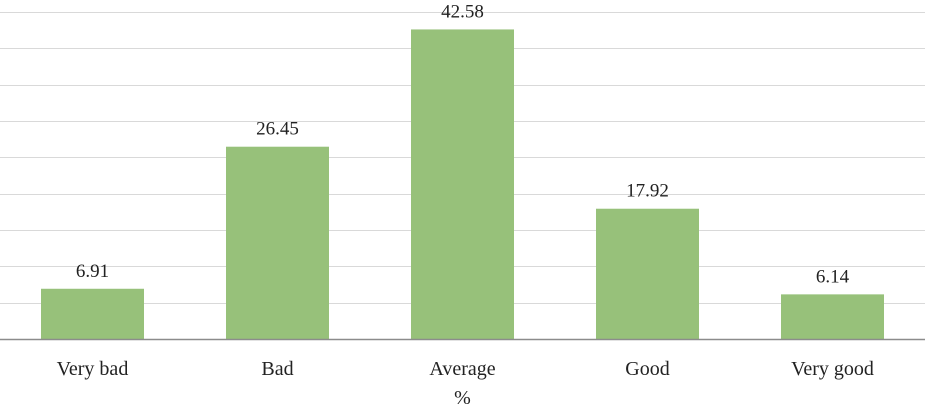 The image size is (925, 409). What do you see at coordinates (647, 369) in the screenshot?
I see `x-tick-label: Good` at bounding box center [647, 369].